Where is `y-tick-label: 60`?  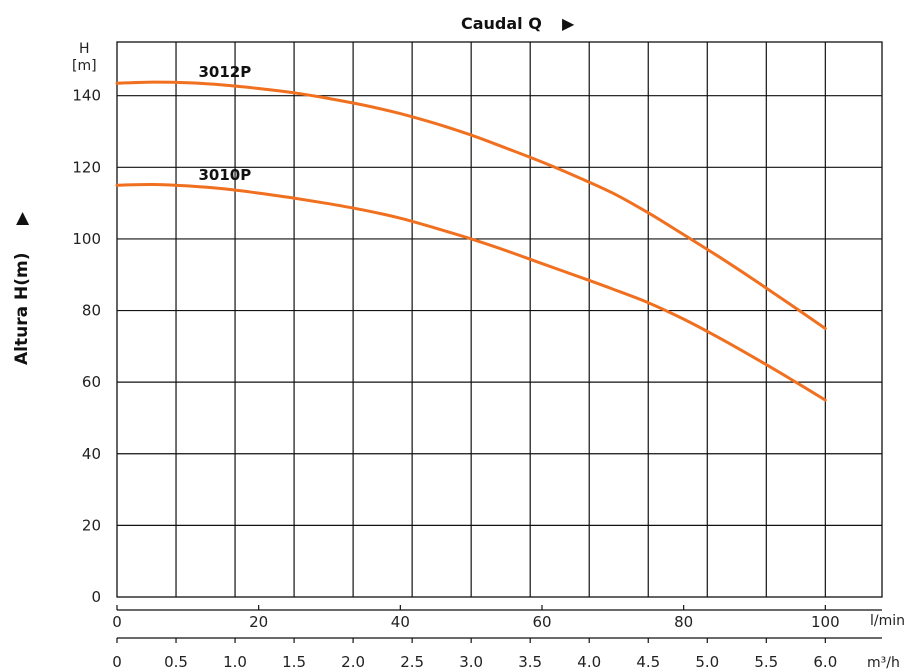
y-tick-label: 60 is located at coordinates (91, 382).